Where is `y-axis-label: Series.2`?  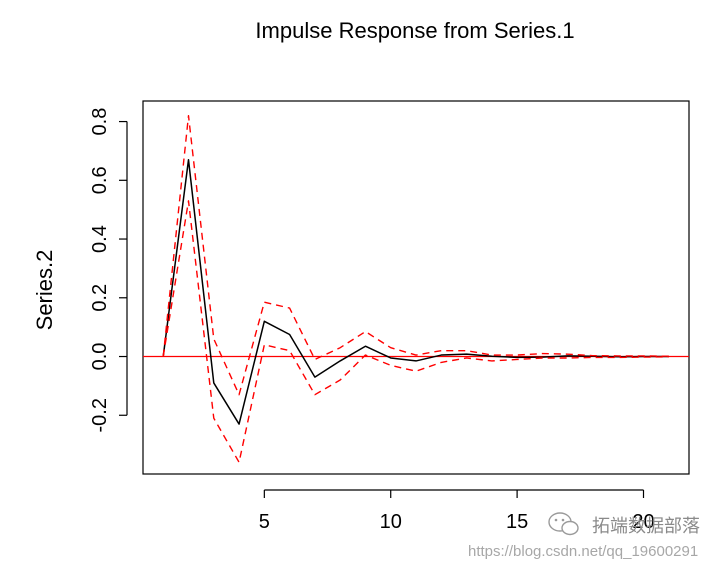 y-axis-label: Series.2 is located at coordinates (44, 290).